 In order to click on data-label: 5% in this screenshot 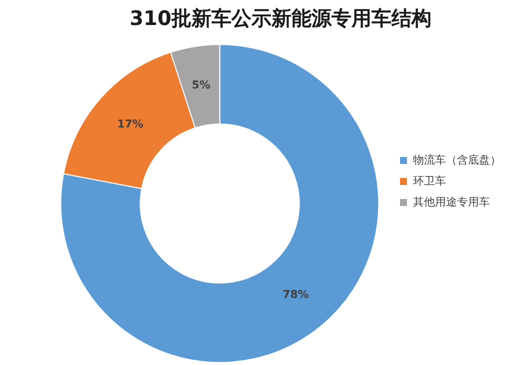, I will do `click(201, 85)`.